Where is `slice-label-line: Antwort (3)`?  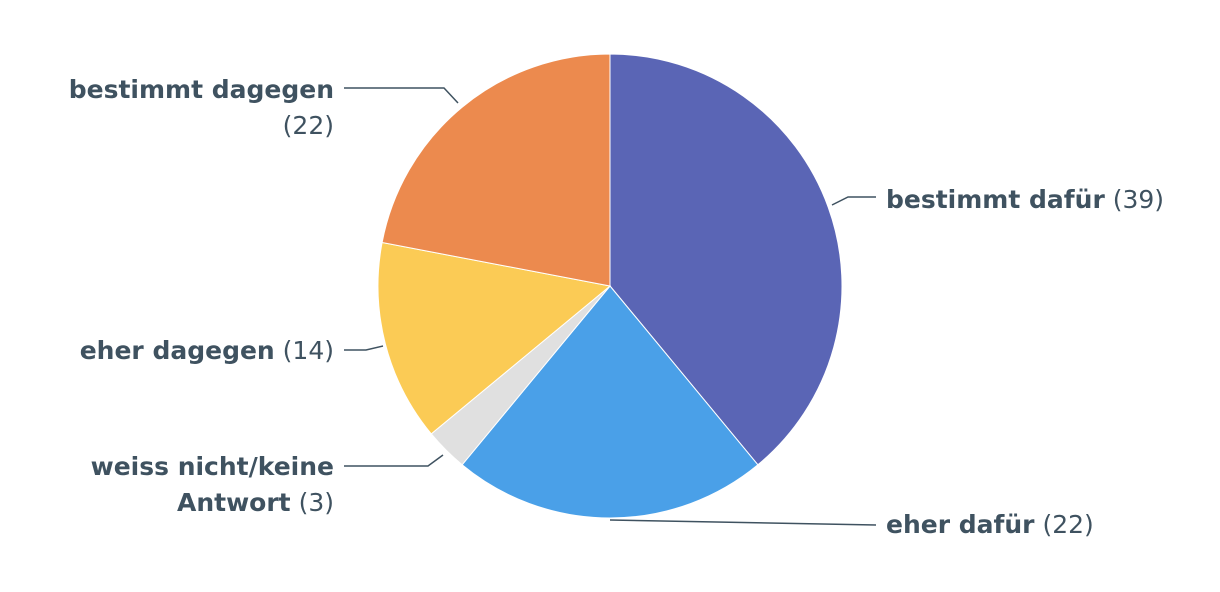 slice-label-line: Antwort (3) is located at coordinates (255, 502).